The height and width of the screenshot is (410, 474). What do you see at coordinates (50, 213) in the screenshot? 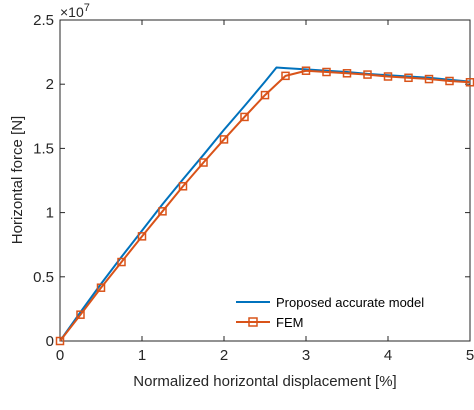
I see `y-tick-label: 1` at bounding box center [50, 213].